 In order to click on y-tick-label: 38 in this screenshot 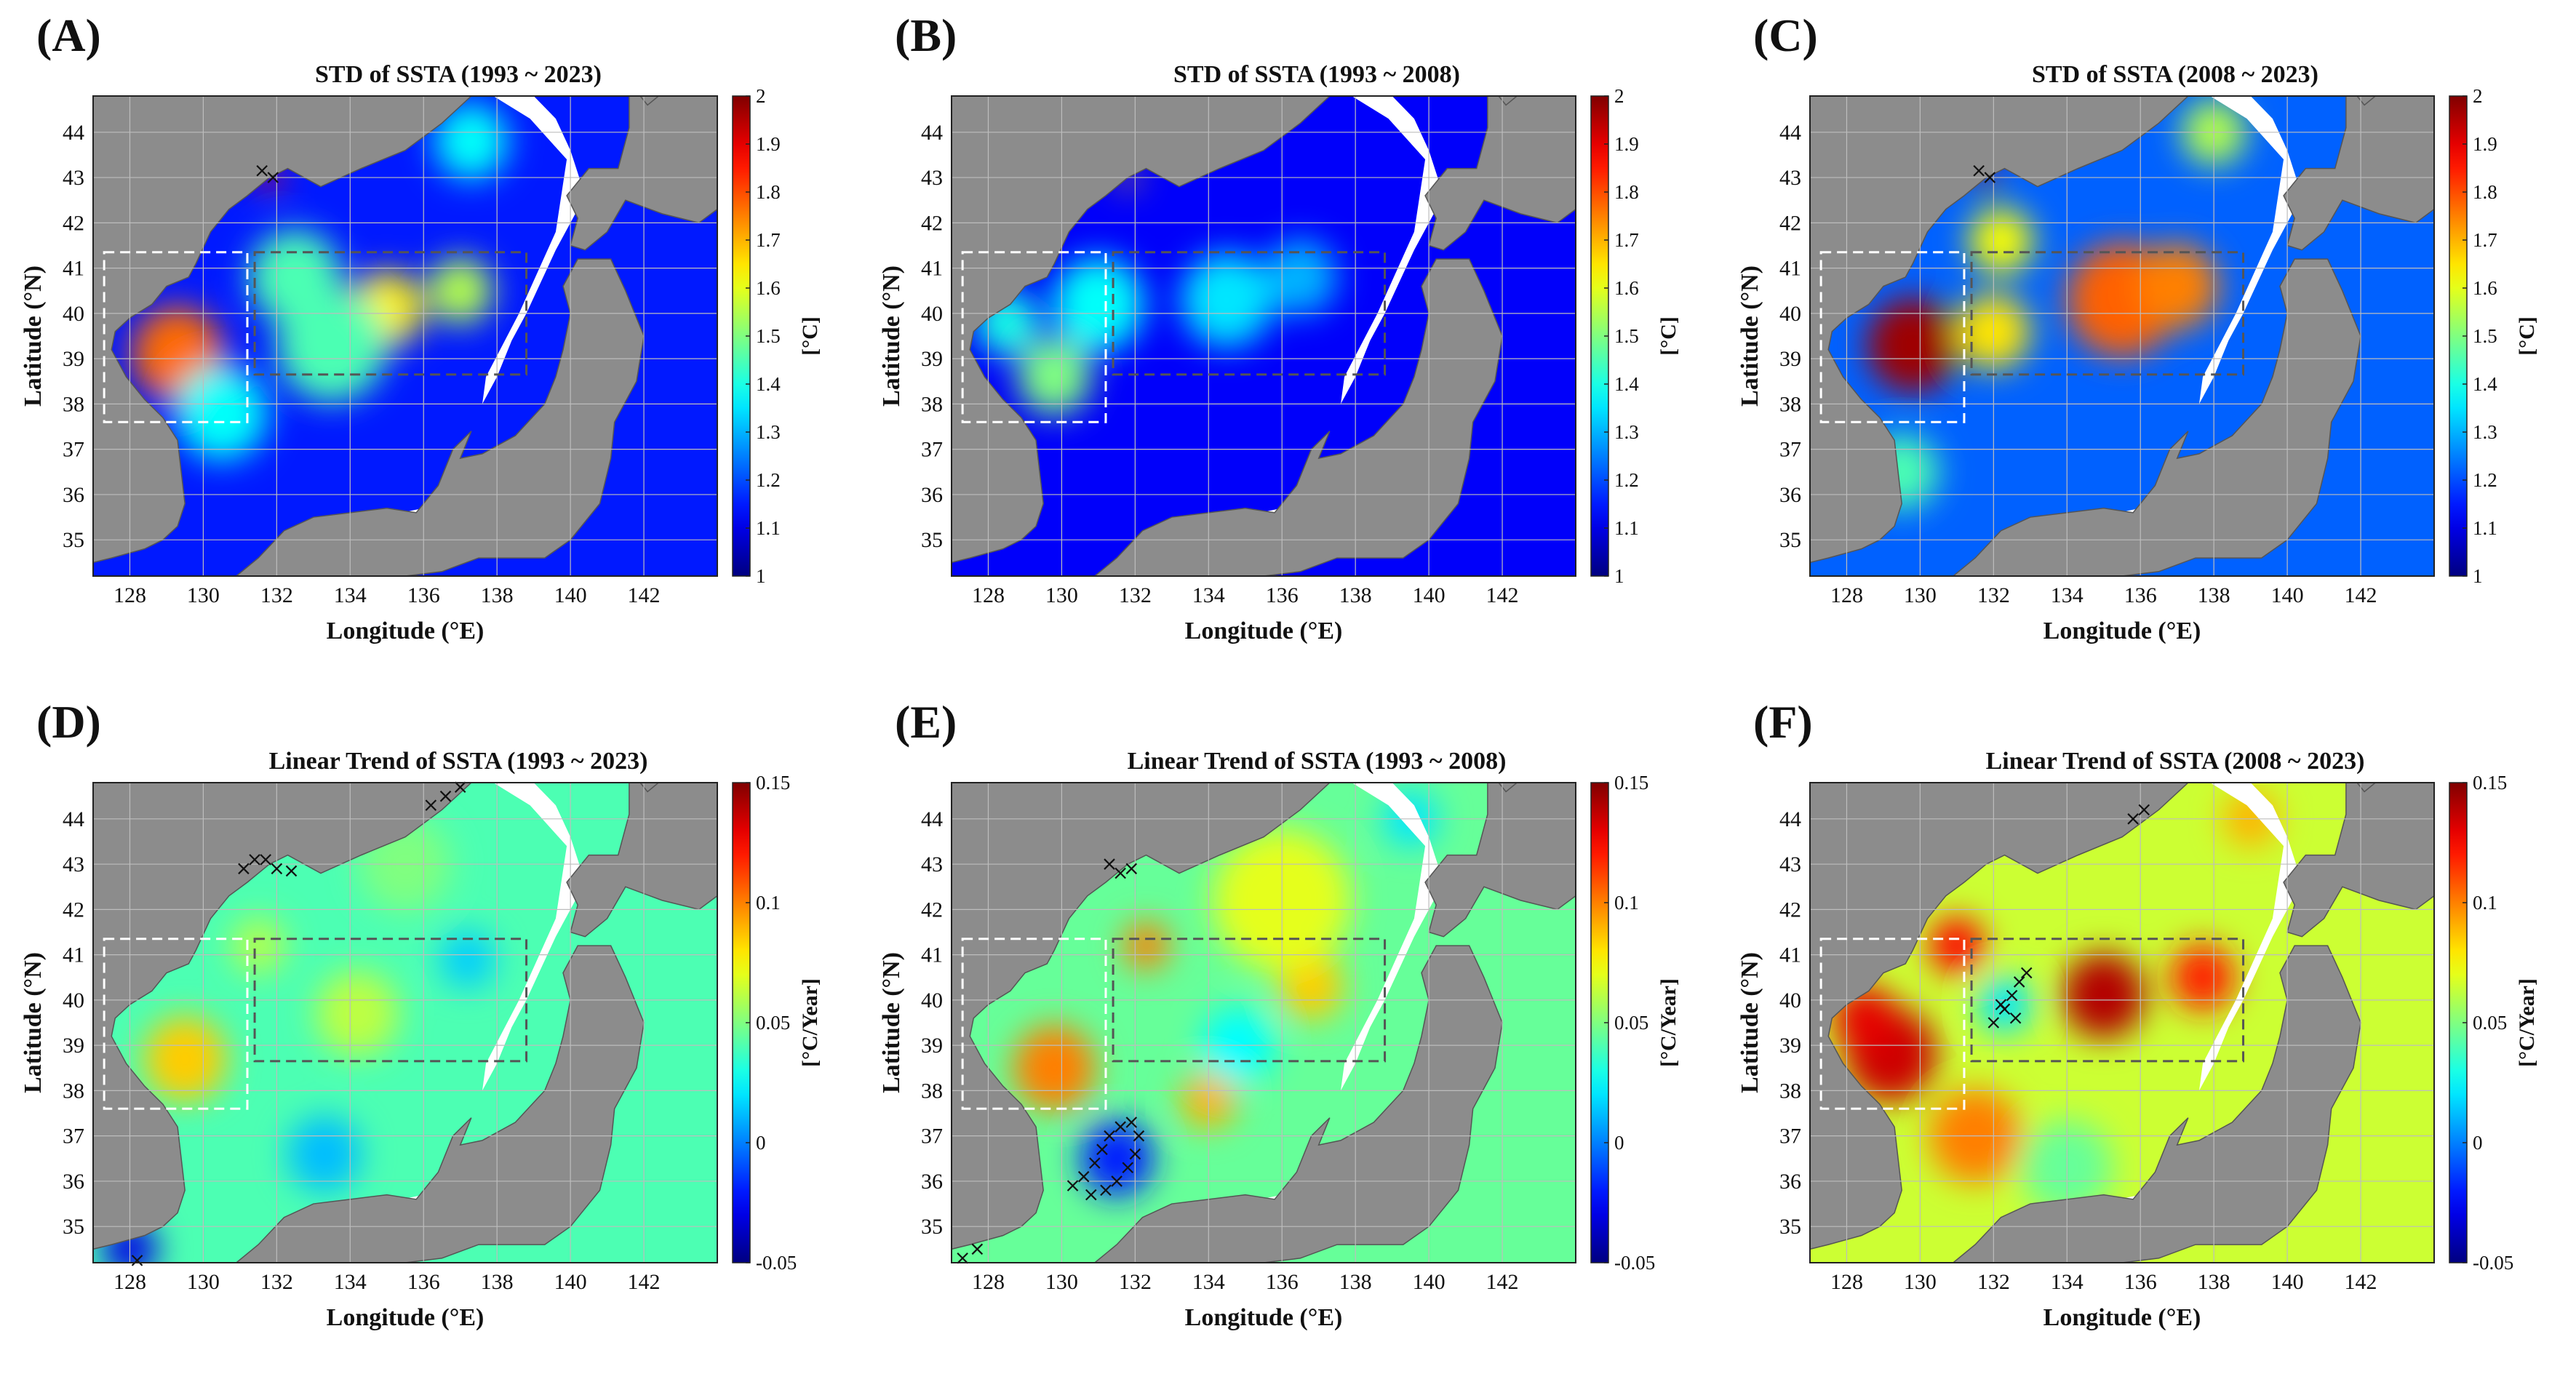, I will do `click(1790, 1091)`.